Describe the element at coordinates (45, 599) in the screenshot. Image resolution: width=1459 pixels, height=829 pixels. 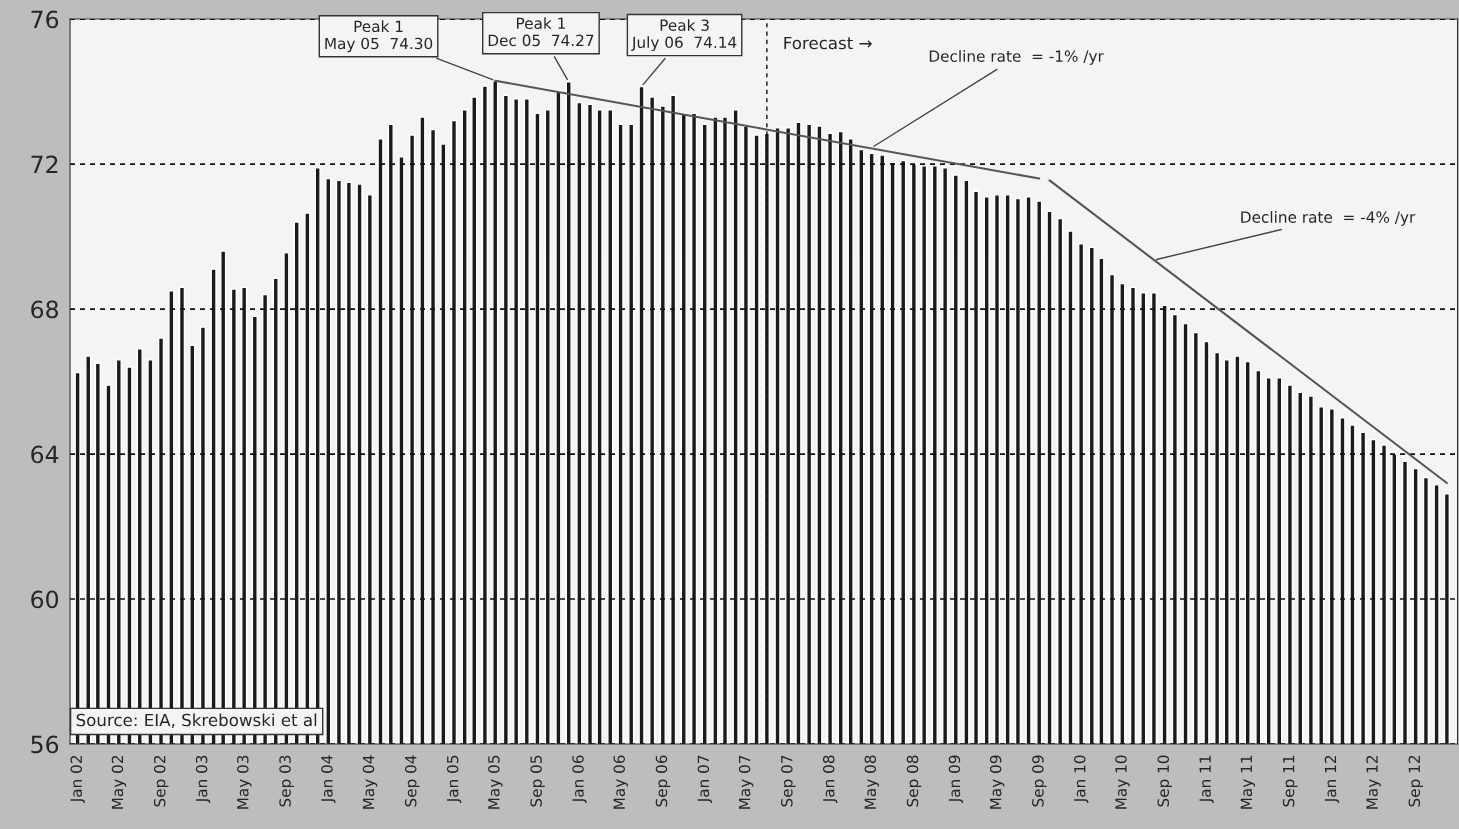
I see `y-tick-label: 60` at that location.